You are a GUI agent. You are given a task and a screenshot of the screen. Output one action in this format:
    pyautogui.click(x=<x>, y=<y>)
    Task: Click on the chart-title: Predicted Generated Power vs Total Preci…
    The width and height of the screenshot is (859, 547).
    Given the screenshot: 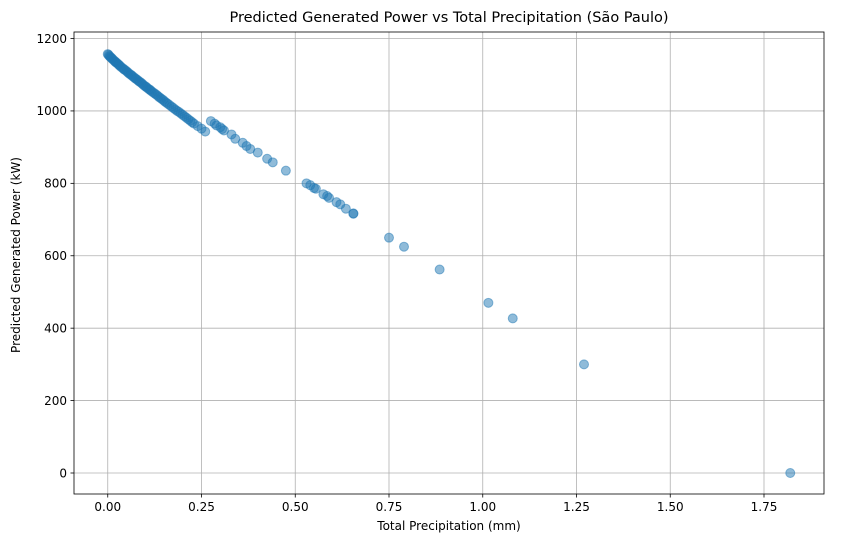 What is the action you would take?
    pyautogui.click(x=448, y=18)
    